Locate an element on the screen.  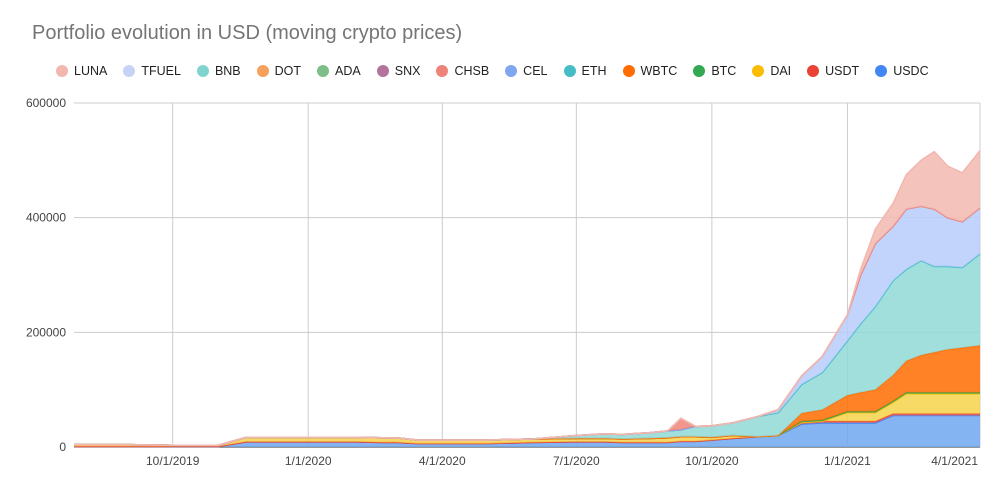
legend-item-dot: DOT is located at coordinates (279, 71).